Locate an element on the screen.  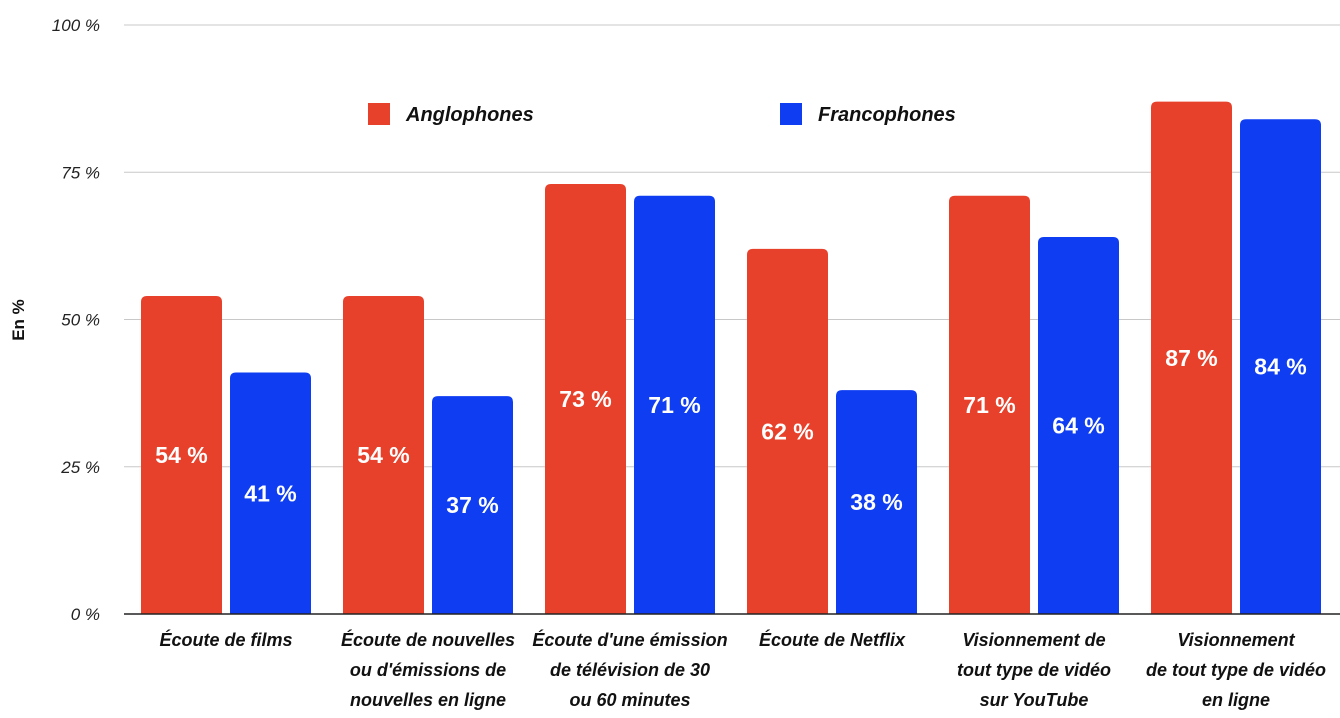
bar-value-label: 87 % is located at coordinates (1191, 358).